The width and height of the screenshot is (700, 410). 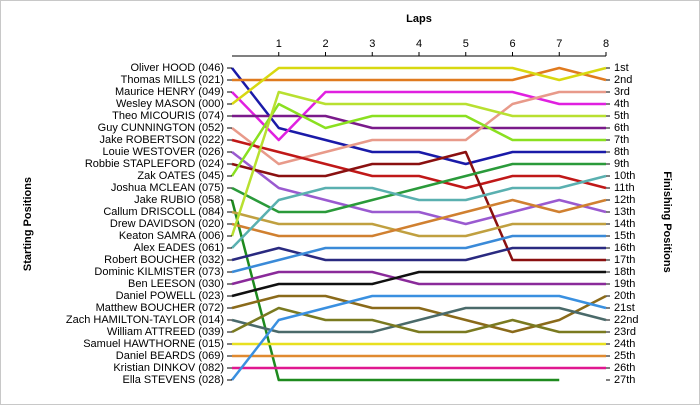 What do you see at coordinates (170, 356) in the screenshot?
I see `driver-label: Daniel BEARDS (069)` at bounding box center [170, 356].